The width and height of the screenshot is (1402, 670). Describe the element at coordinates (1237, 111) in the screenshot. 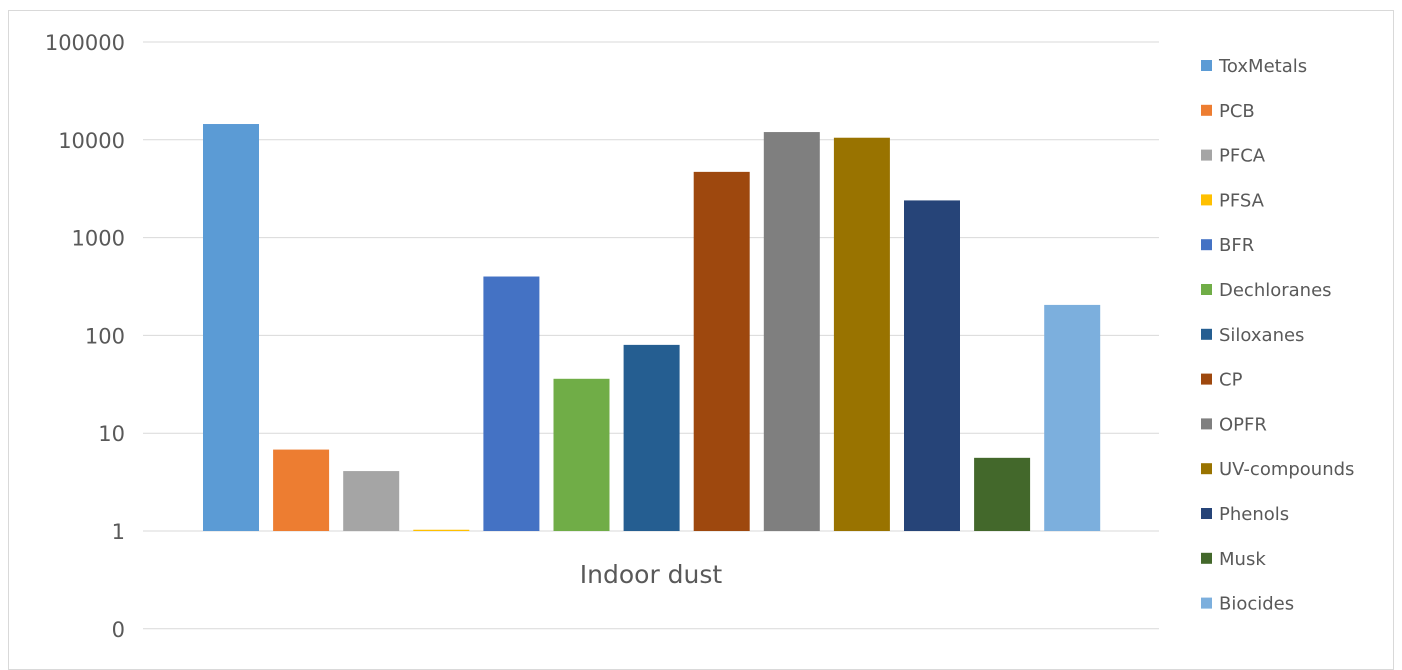

I see `legend-label: PCB` at that location.